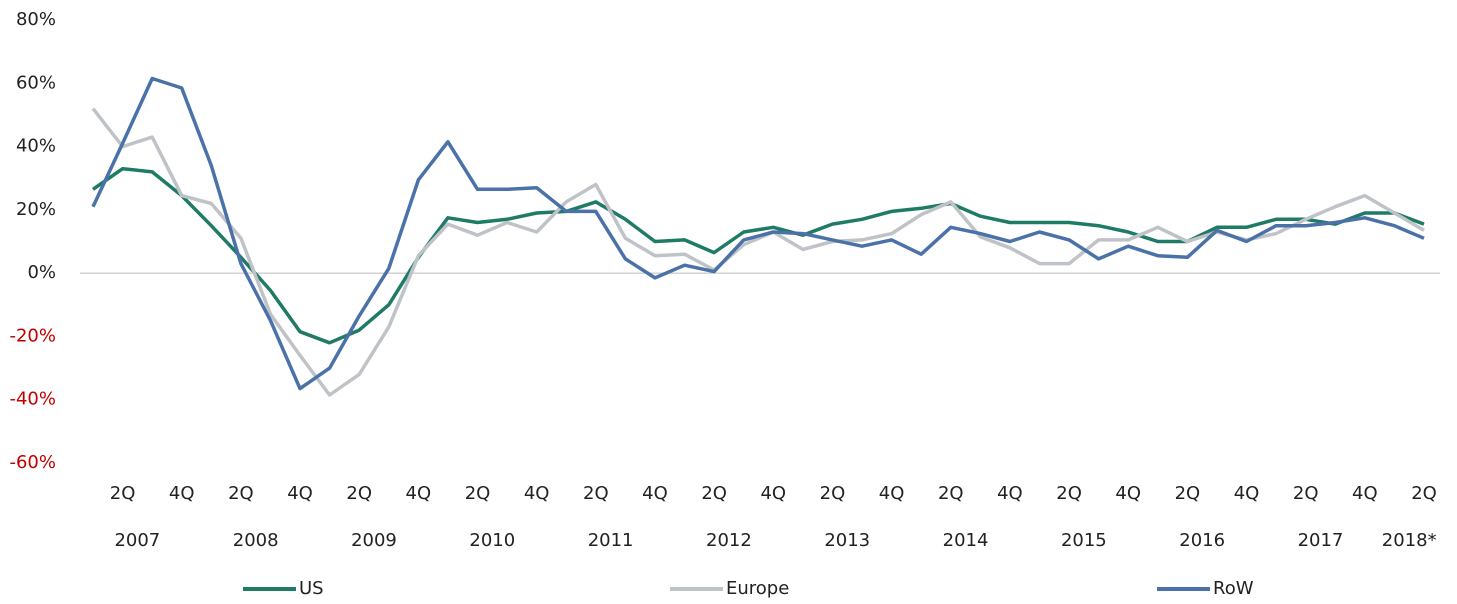 This screenshot has height=604, width=1457. Describe the element at coordinates (256, 540) in the screenshot. I see `year-label: 2008` at that location.